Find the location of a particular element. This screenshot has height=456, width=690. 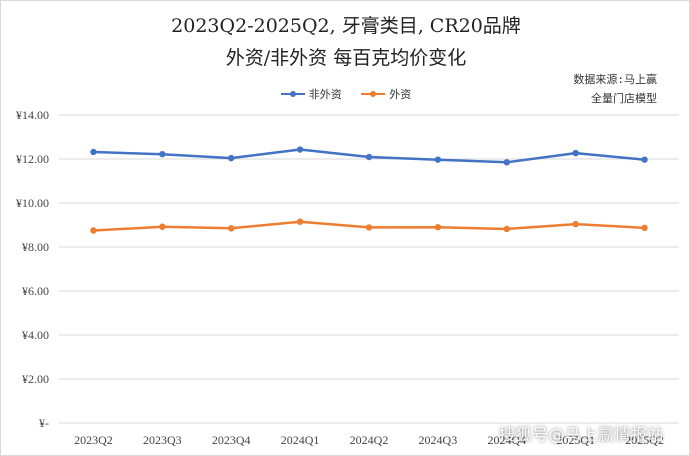

source-line-1: 数据来源:马上赢 is located at coordinates (615, 79).